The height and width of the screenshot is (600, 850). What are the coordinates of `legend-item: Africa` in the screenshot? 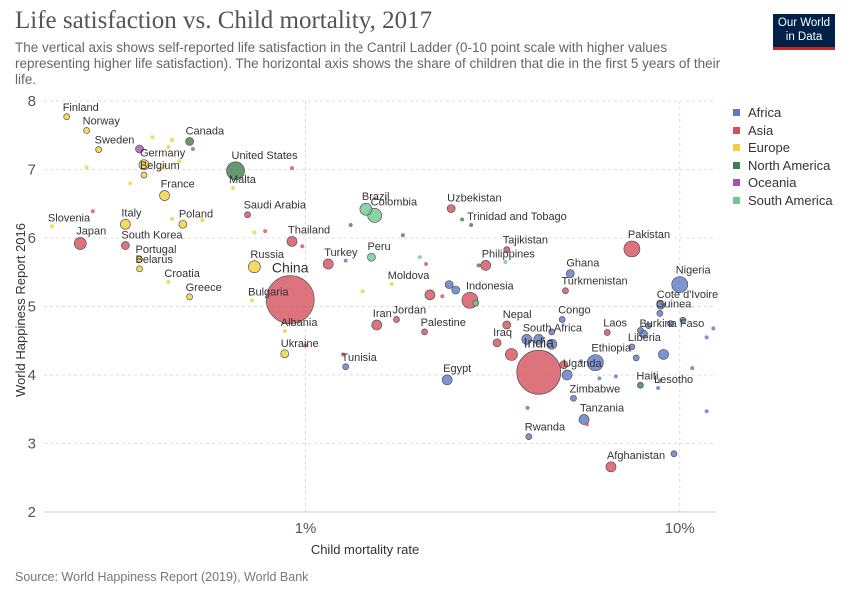 It's located at (783, 113).